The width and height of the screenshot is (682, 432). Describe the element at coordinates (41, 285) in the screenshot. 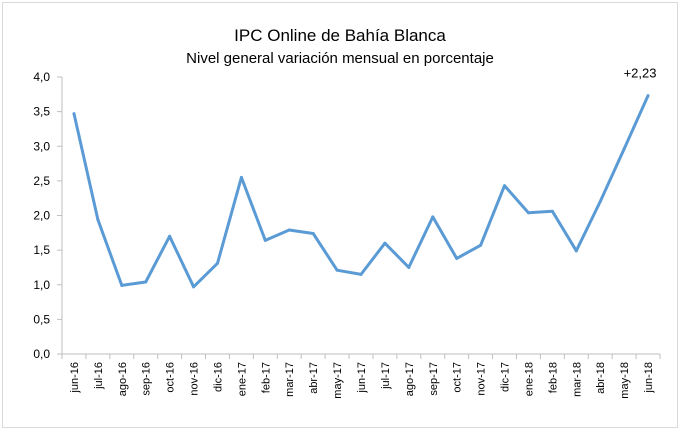

I see `y-tick-label: 1,0` at that location.